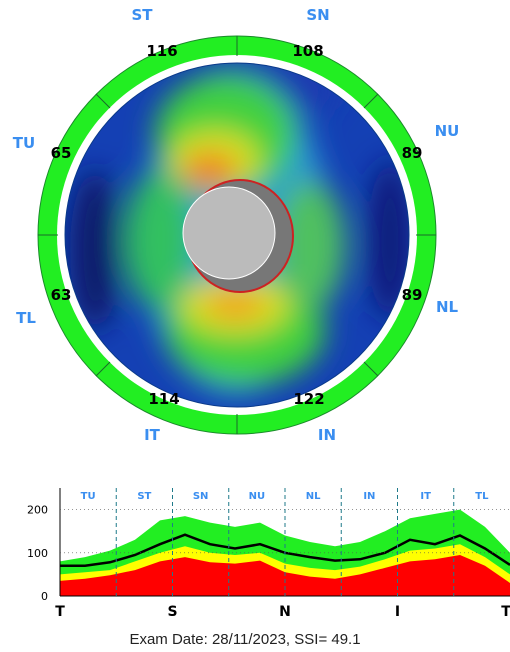  What do you see at coordinates (24, 143) in the screenshot?
I see `label-tu: TU` at bounding box center [24, 143].